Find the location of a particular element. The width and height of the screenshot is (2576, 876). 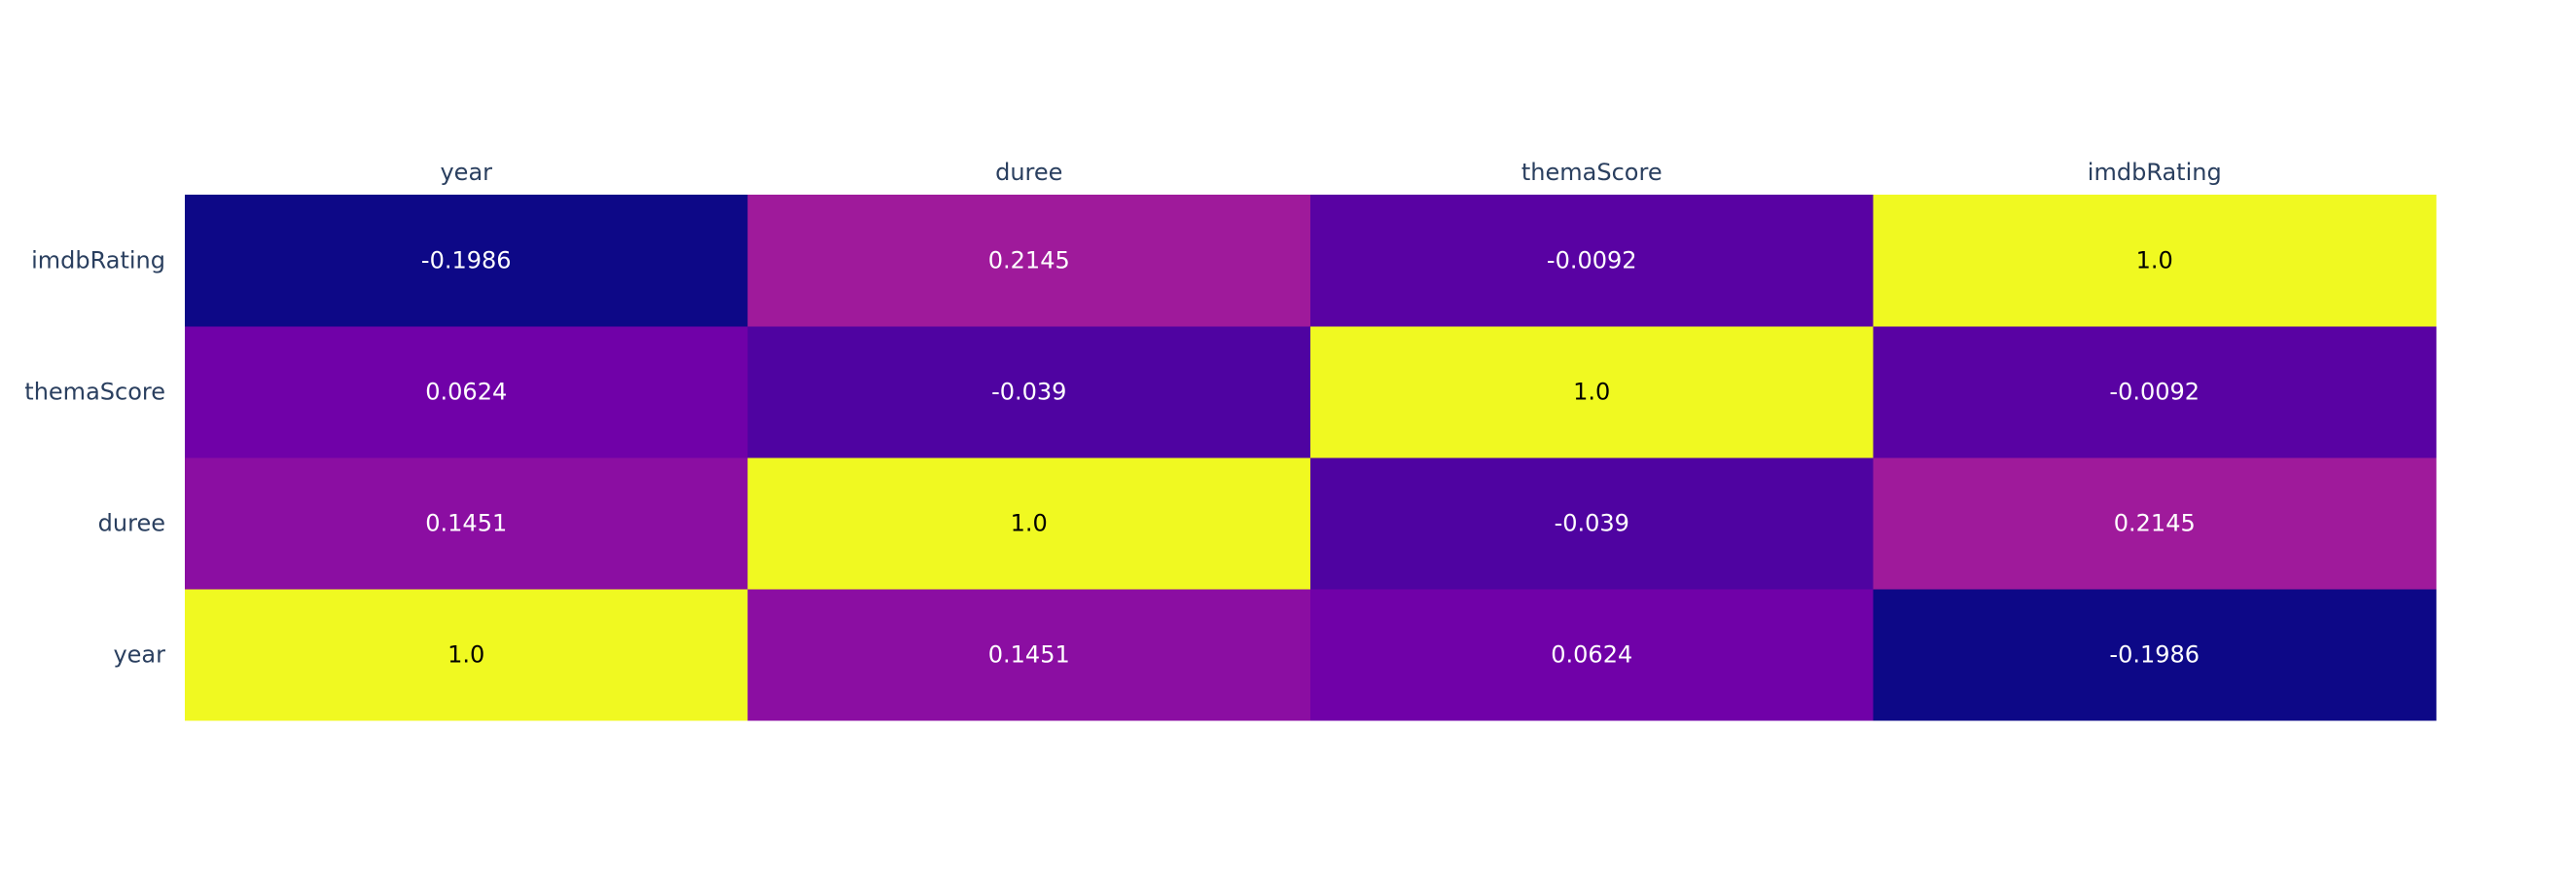

y-tick-label-duree: duree is located at coordinates (131, 523).